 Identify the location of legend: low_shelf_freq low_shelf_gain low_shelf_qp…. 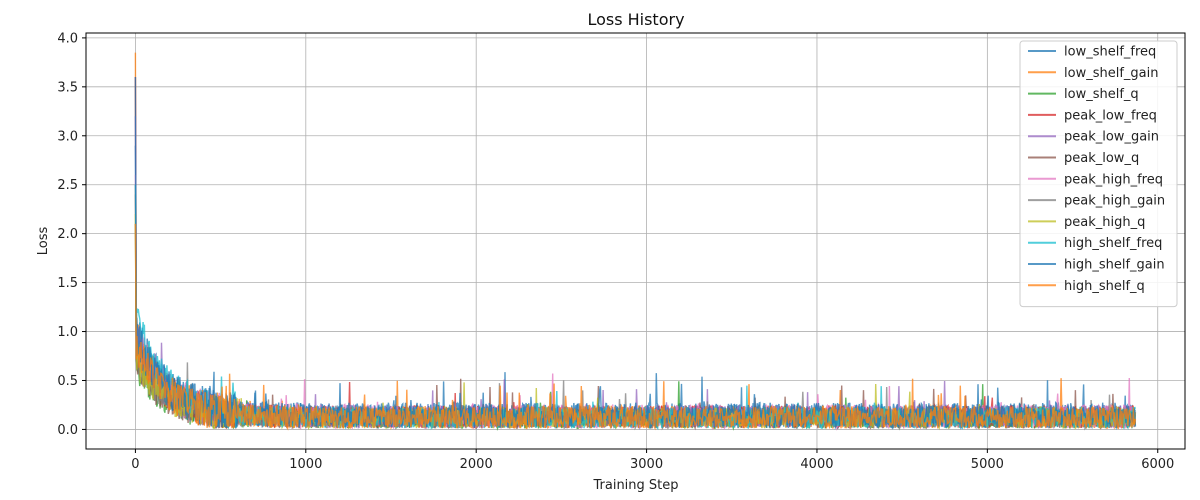
(1098, 174).